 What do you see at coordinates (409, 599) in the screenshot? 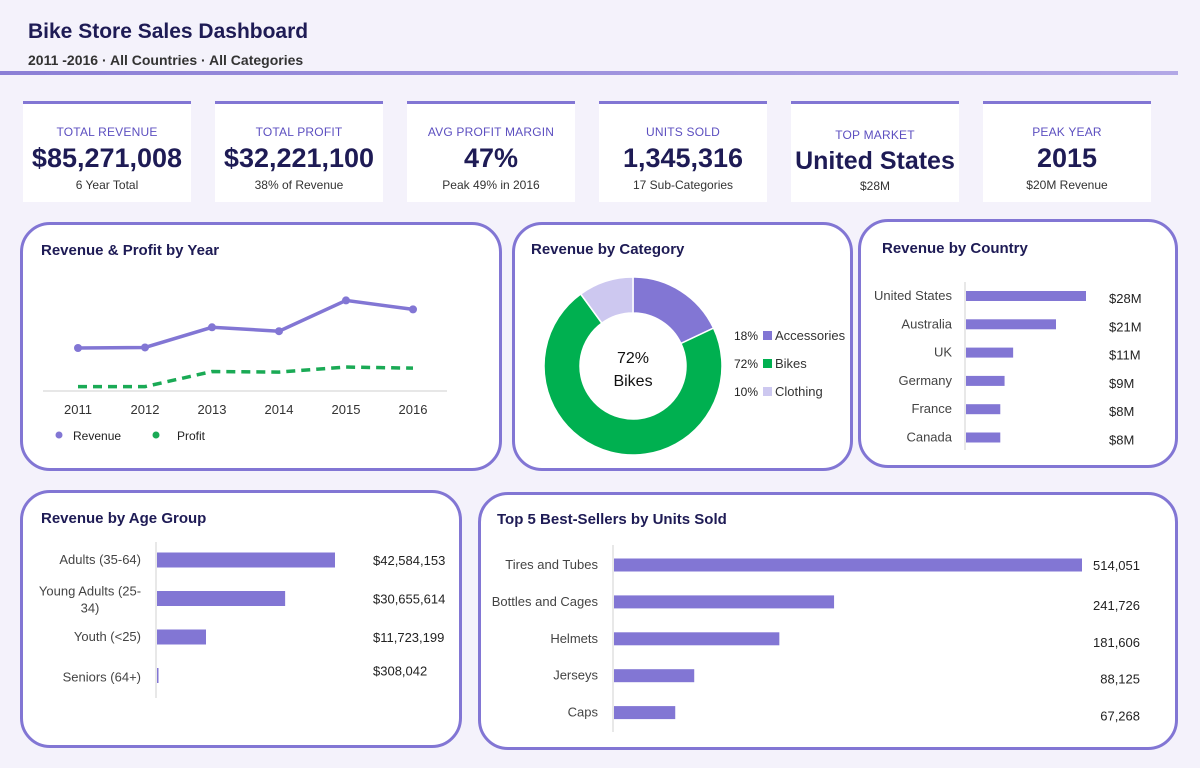
I see `value-label: $30,655,614` at bounding box center [409, 599].